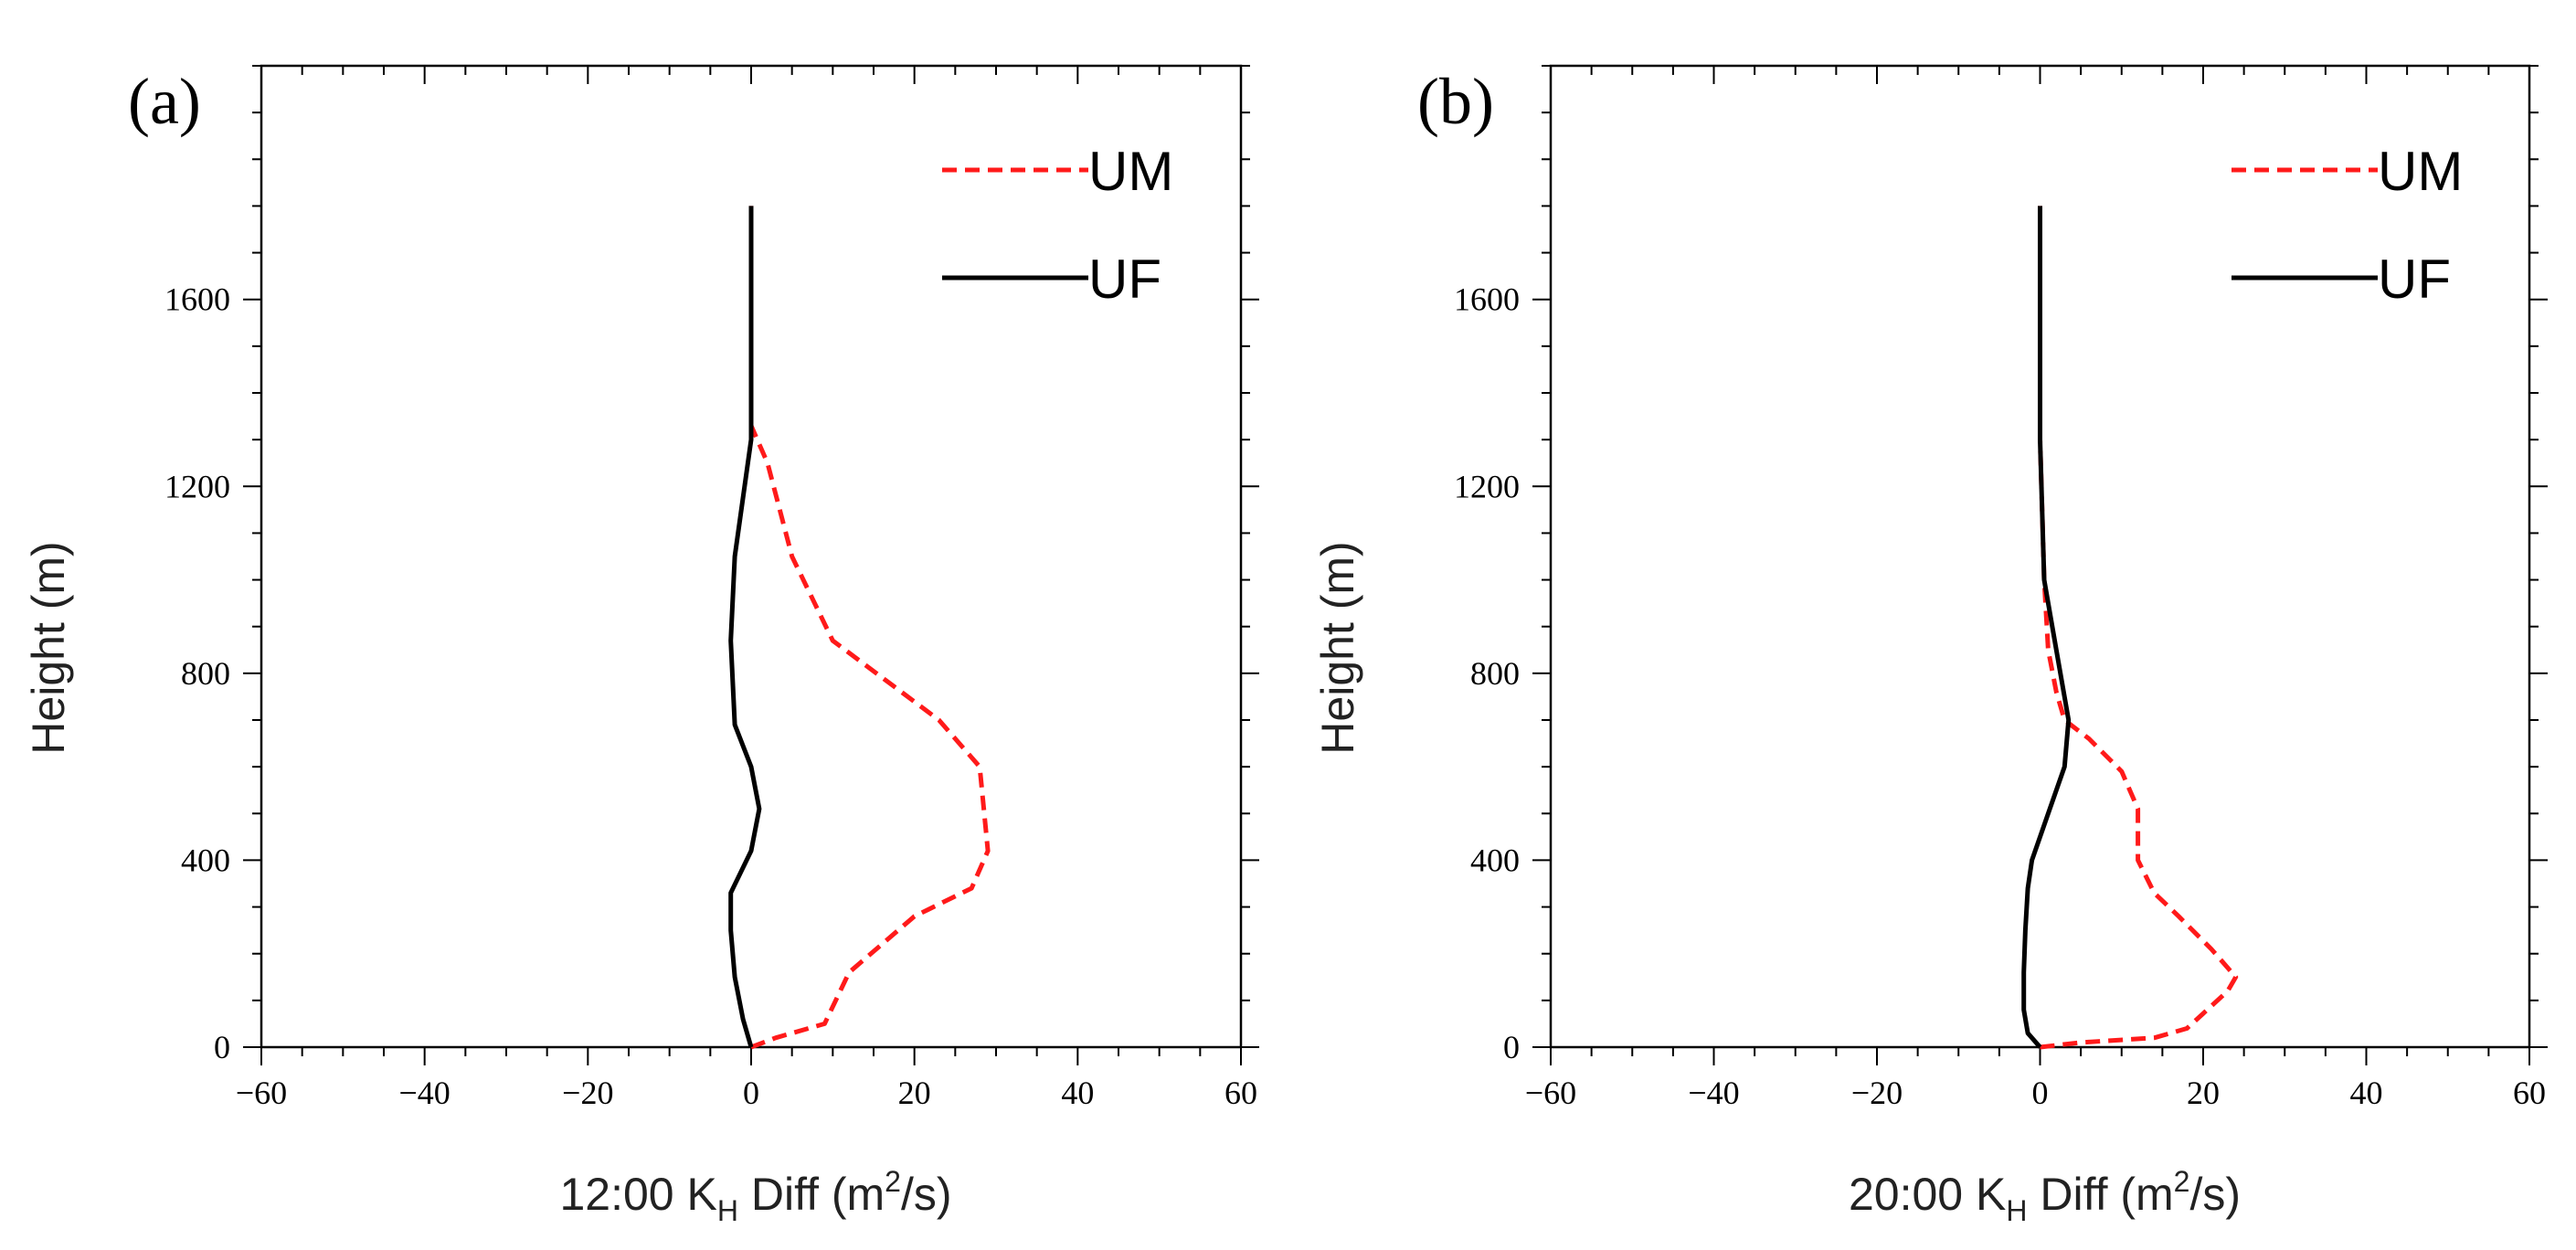 The image size is (2576, 1250). Describe the element at coordinates (755, 1196) in the screenshot. I see `x-axis-title: 12:00 KH Diff (m2/s)` at that location.